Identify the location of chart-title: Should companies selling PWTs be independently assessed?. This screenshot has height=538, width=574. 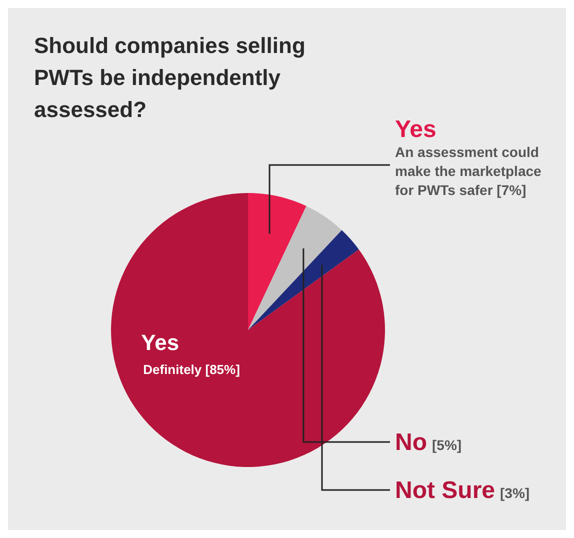
(170, 78).